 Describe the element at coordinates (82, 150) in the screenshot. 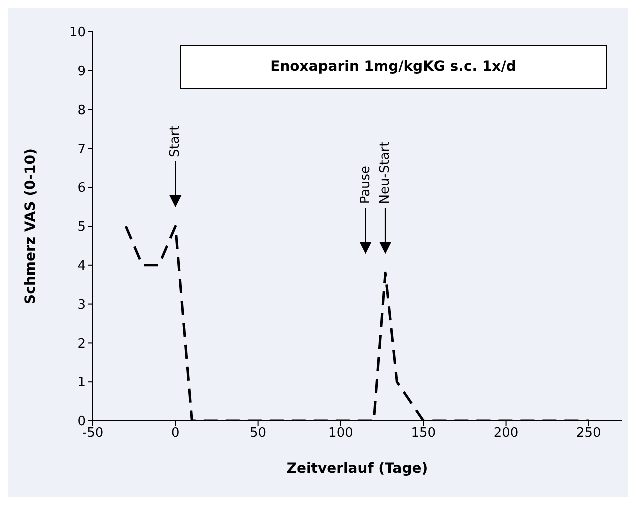

I see `y-tick-label: 7` at that location.